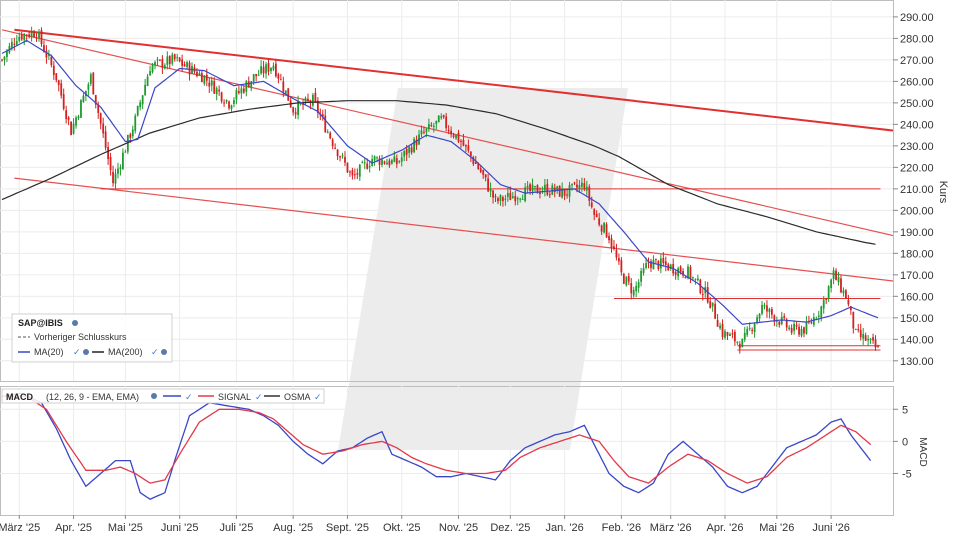 The height and width of the screenshot is (540, 960). I want to click on price-tick-label: 260.00, so click(917, 82).